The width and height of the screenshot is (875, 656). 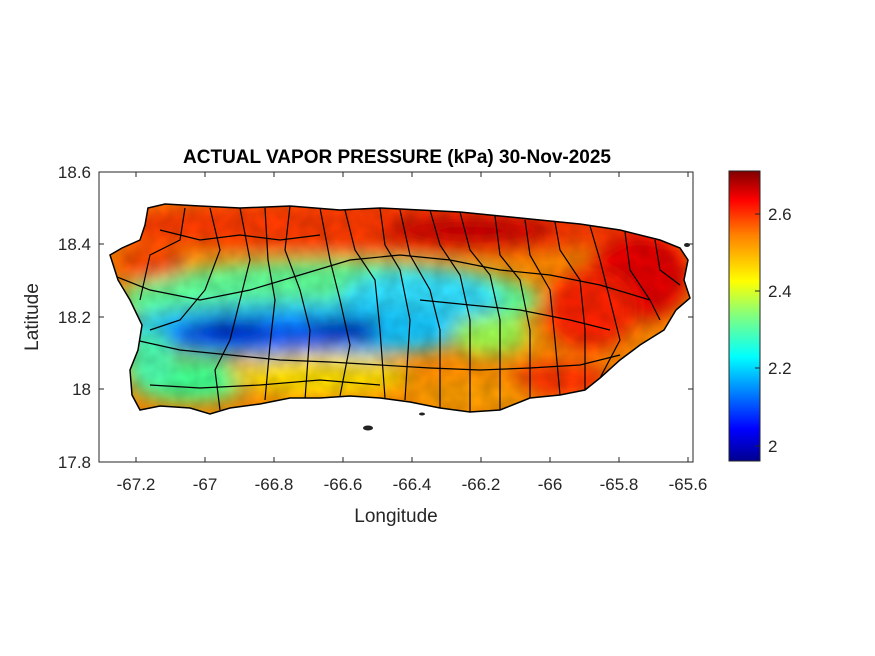 What do you see at coordinates (780, 291) in the screenshot?
I see `colorbar-tick-label: 2.4` at bounding box center [780, 291].